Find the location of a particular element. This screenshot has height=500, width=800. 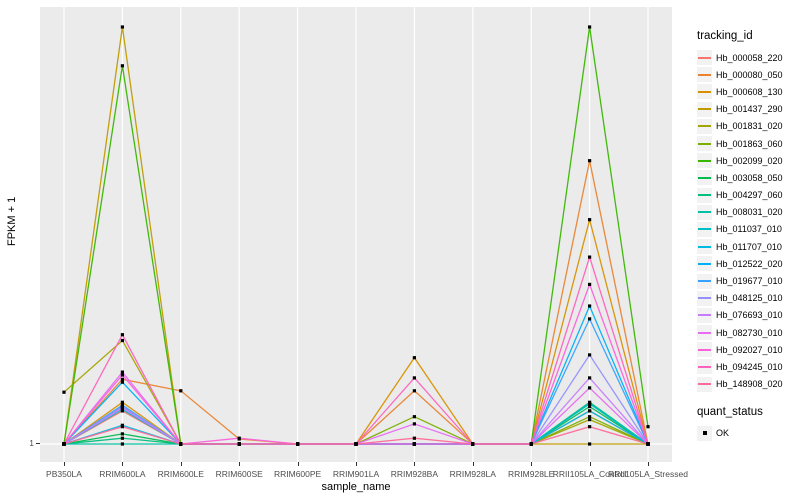

y-tick-label: 1 is located at coordinates (31, 443).